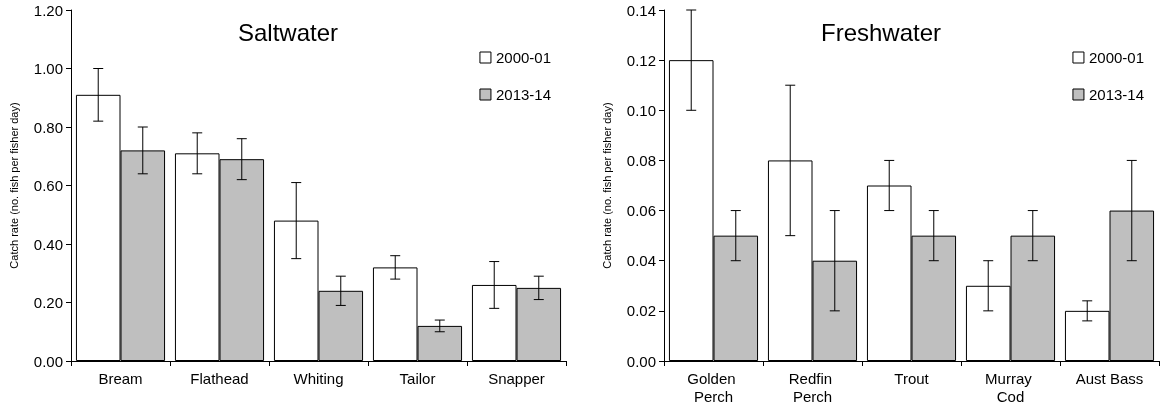 The width and height of the screenshot is (1169, 416). What do you see at coordinates (912, 378) in the screenshot?
I see `x-tick-label: Trout` at bounding box center [912, 378].